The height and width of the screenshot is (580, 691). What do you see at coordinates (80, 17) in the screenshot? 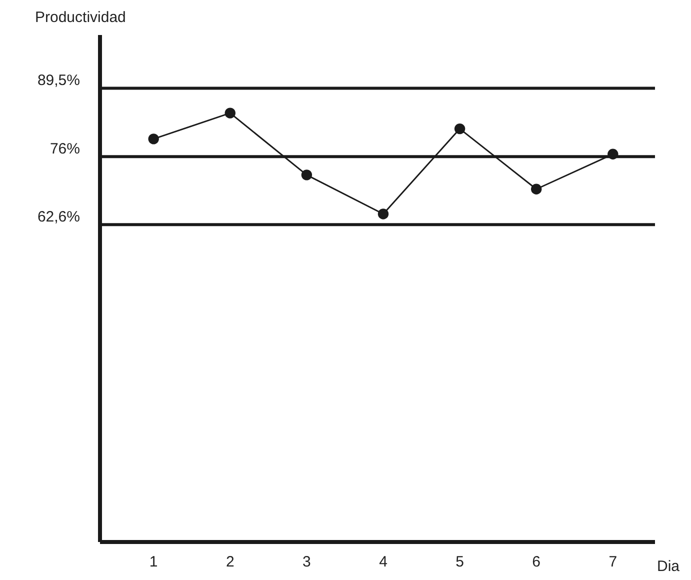
I see `y-axis-title: Productividad` at bounding box center [80, 17].